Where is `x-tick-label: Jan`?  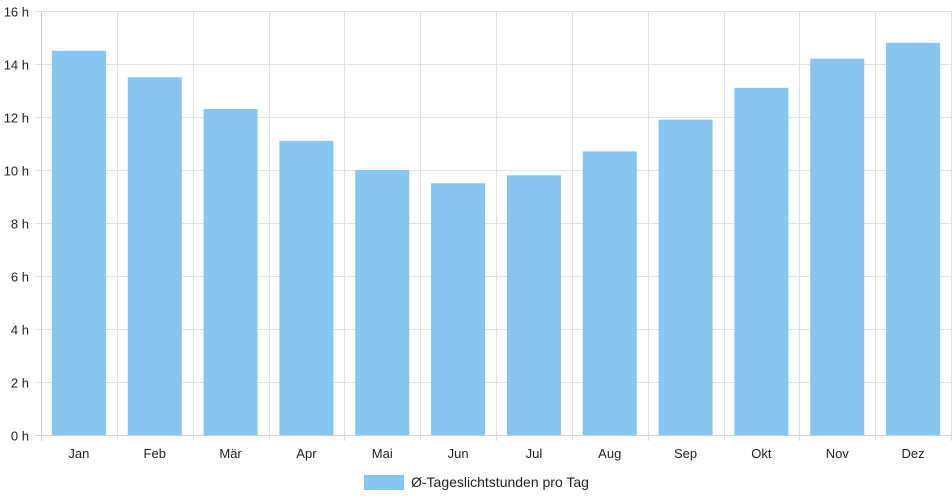
x-tick-label: Jan is located at coordinates (78, 453).